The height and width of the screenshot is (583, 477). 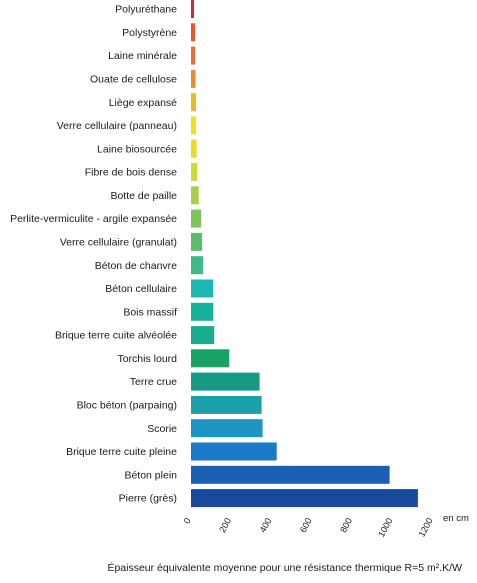 I want to click on x-tick-label: 0, so click(x=187, y=520).